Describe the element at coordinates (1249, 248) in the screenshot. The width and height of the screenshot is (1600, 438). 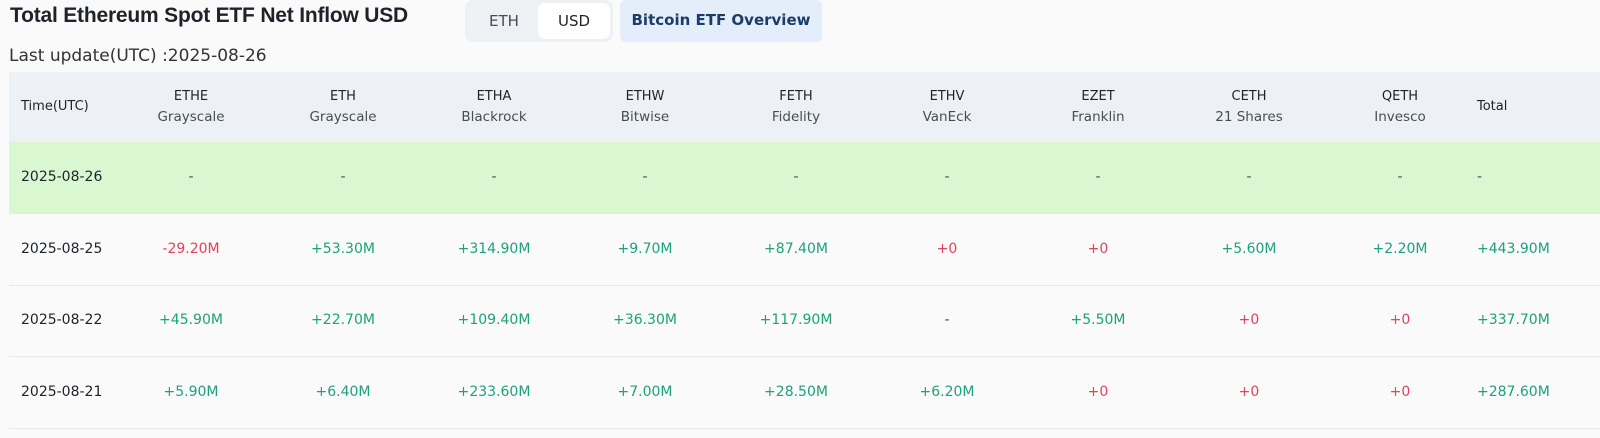
I see `flow-value: +5.60M` at that location.